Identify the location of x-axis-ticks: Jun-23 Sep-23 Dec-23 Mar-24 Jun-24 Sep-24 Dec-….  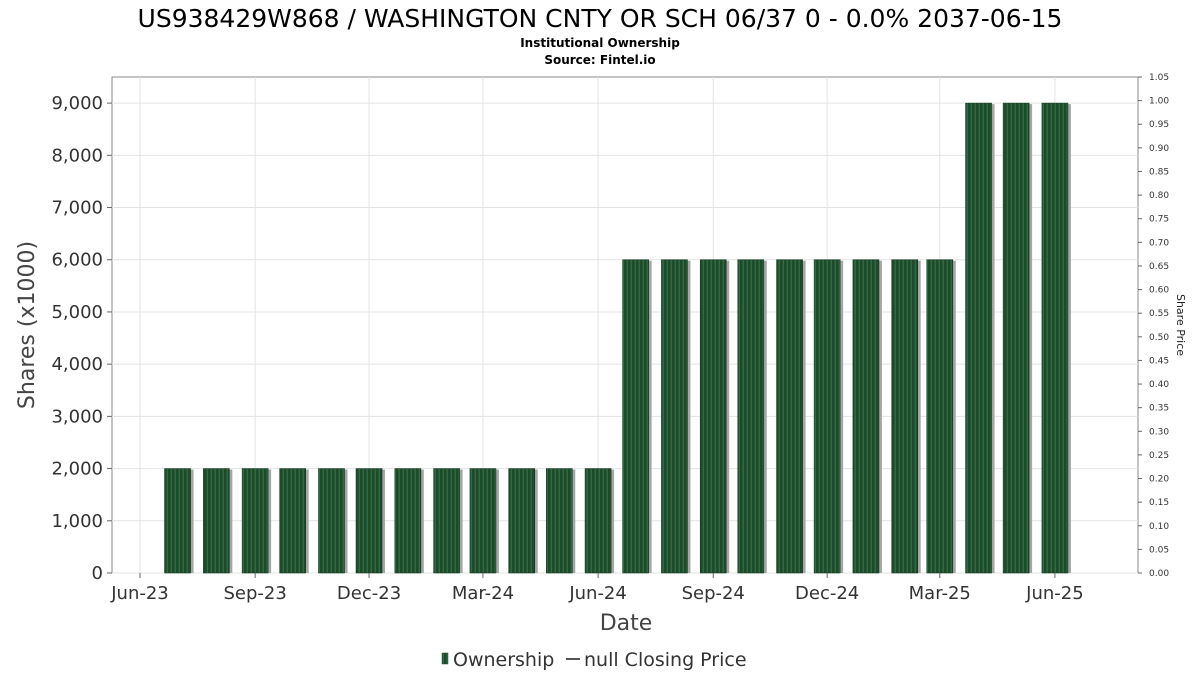
(597, 588).